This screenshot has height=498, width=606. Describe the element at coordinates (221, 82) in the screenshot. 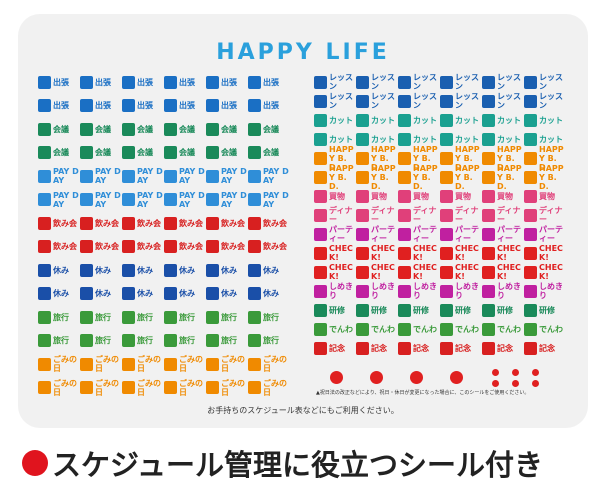

I see `sticker: 出張` at that location.